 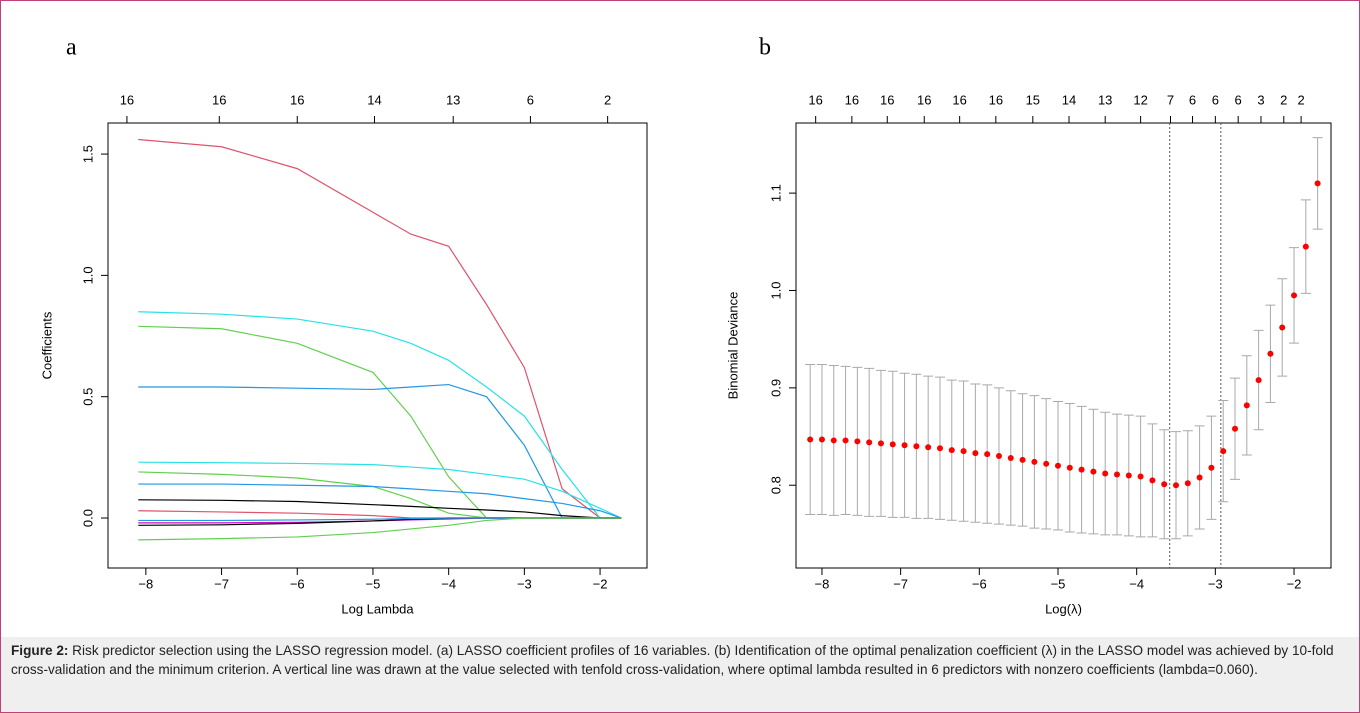 I want to click on y-tick-label: 1.5, so click(x=87, y=154).